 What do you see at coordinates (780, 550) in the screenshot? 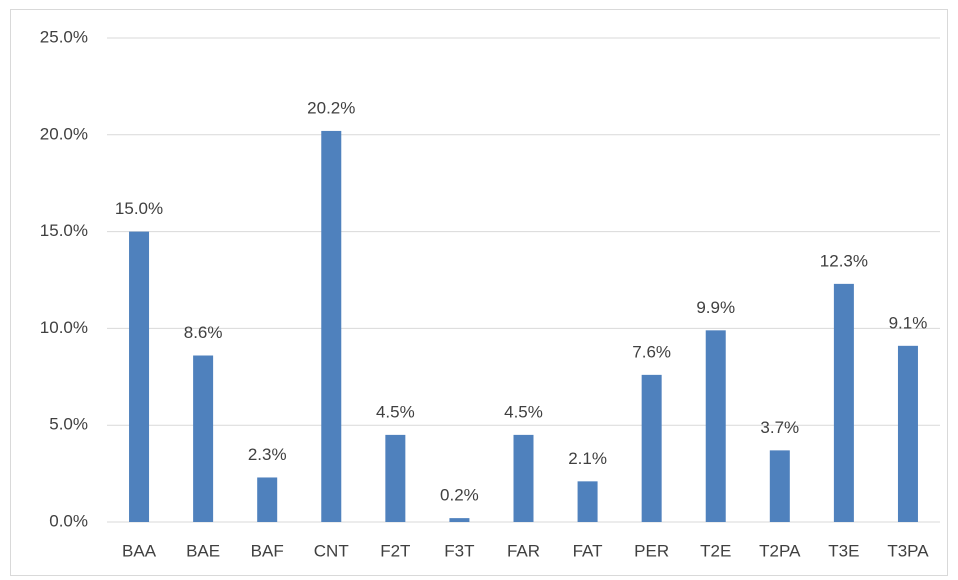
I see `x-tick-label: T2PA` at bounding box center [780, 550].